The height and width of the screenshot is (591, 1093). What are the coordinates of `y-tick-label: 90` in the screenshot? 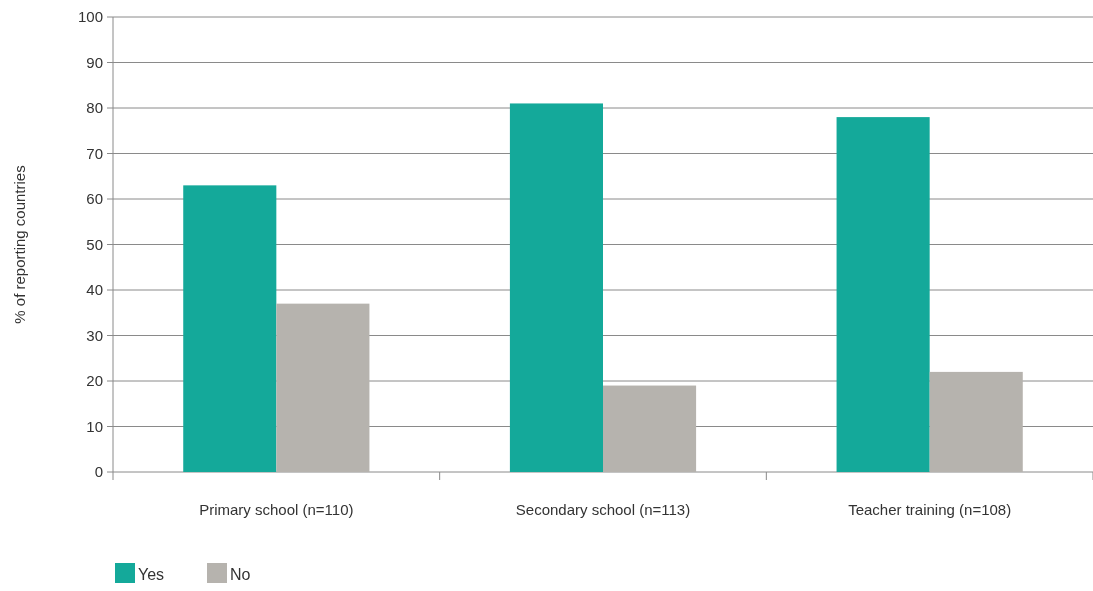 It's located at (94, 62).